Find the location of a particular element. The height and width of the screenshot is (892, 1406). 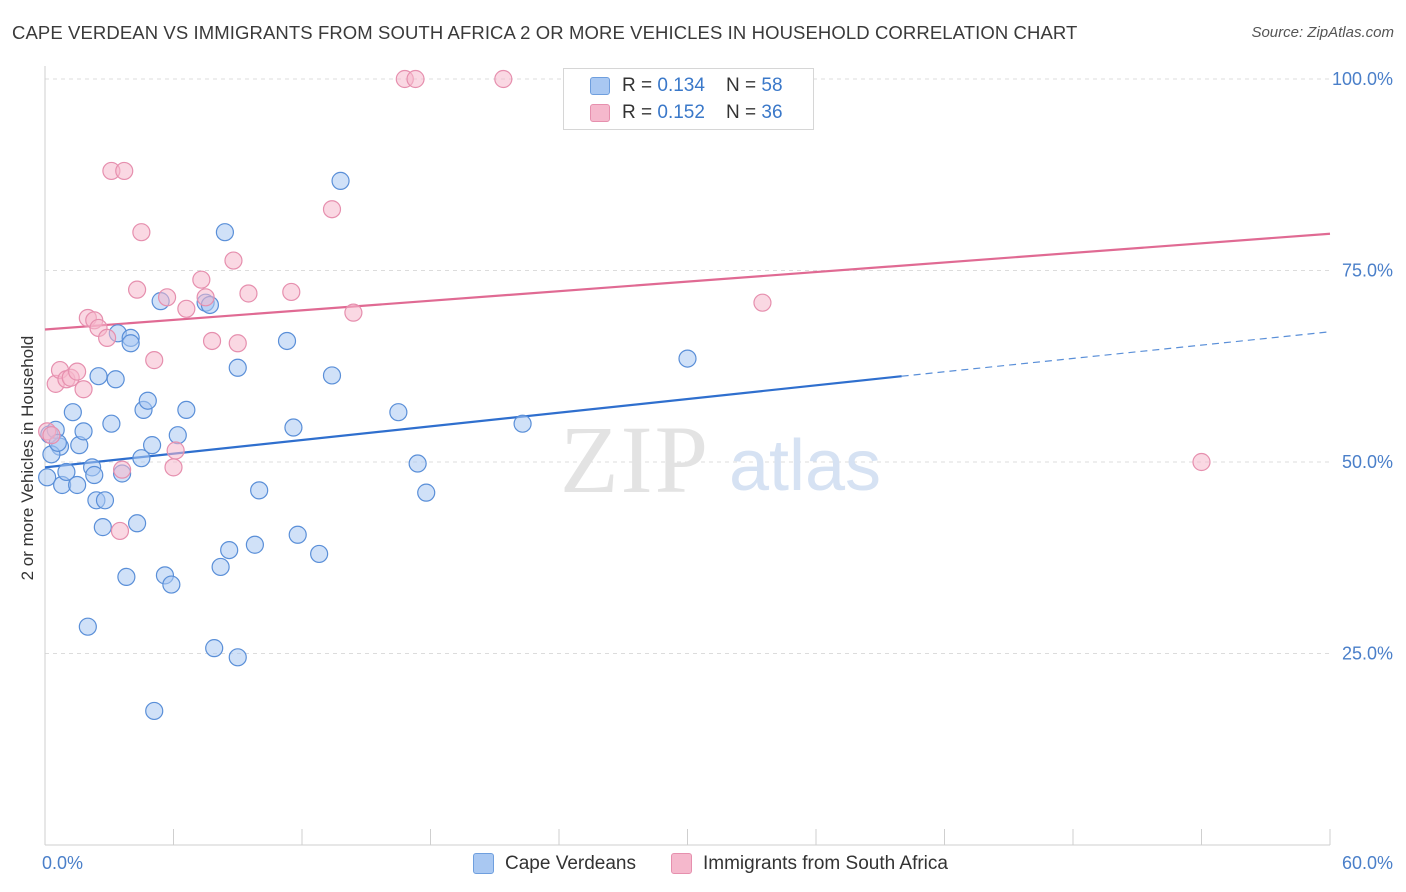

stats-legend: R = 0.134 N = 58 R = 0.152 N = 36 is located at coordinates (688, 99).